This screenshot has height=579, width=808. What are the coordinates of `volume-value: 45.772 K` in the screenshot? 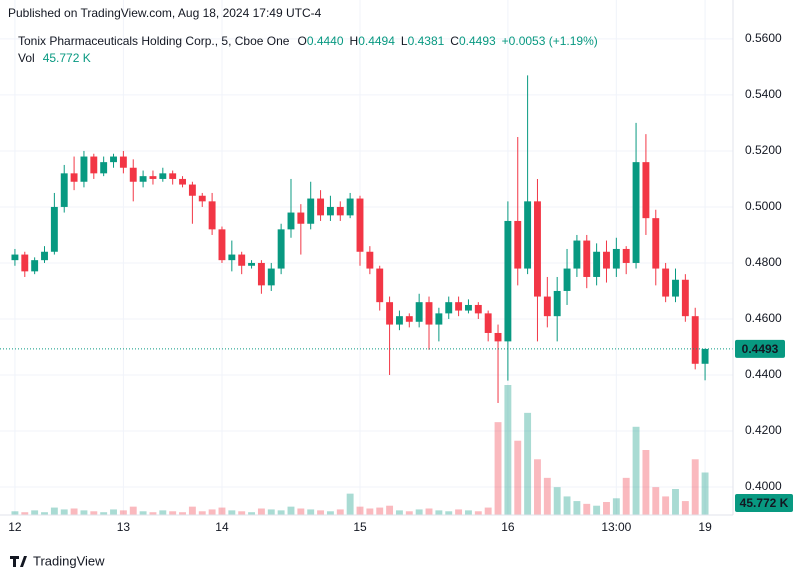 It's located at (67, 58).